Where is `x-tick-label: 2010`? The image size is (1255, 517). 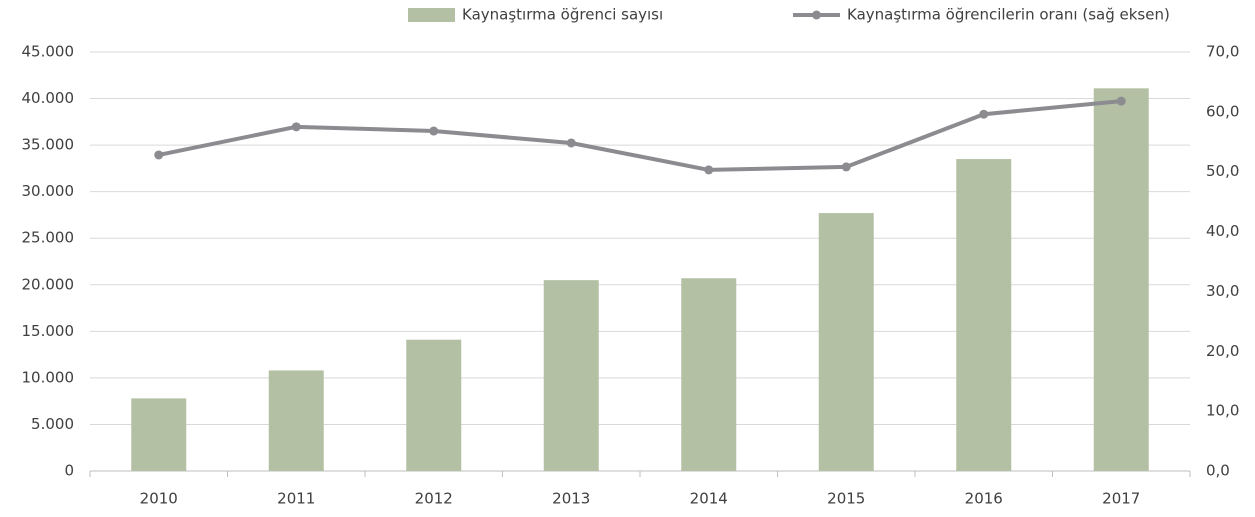 x-tick-label: 2010 is located at coordinates (159, 499).